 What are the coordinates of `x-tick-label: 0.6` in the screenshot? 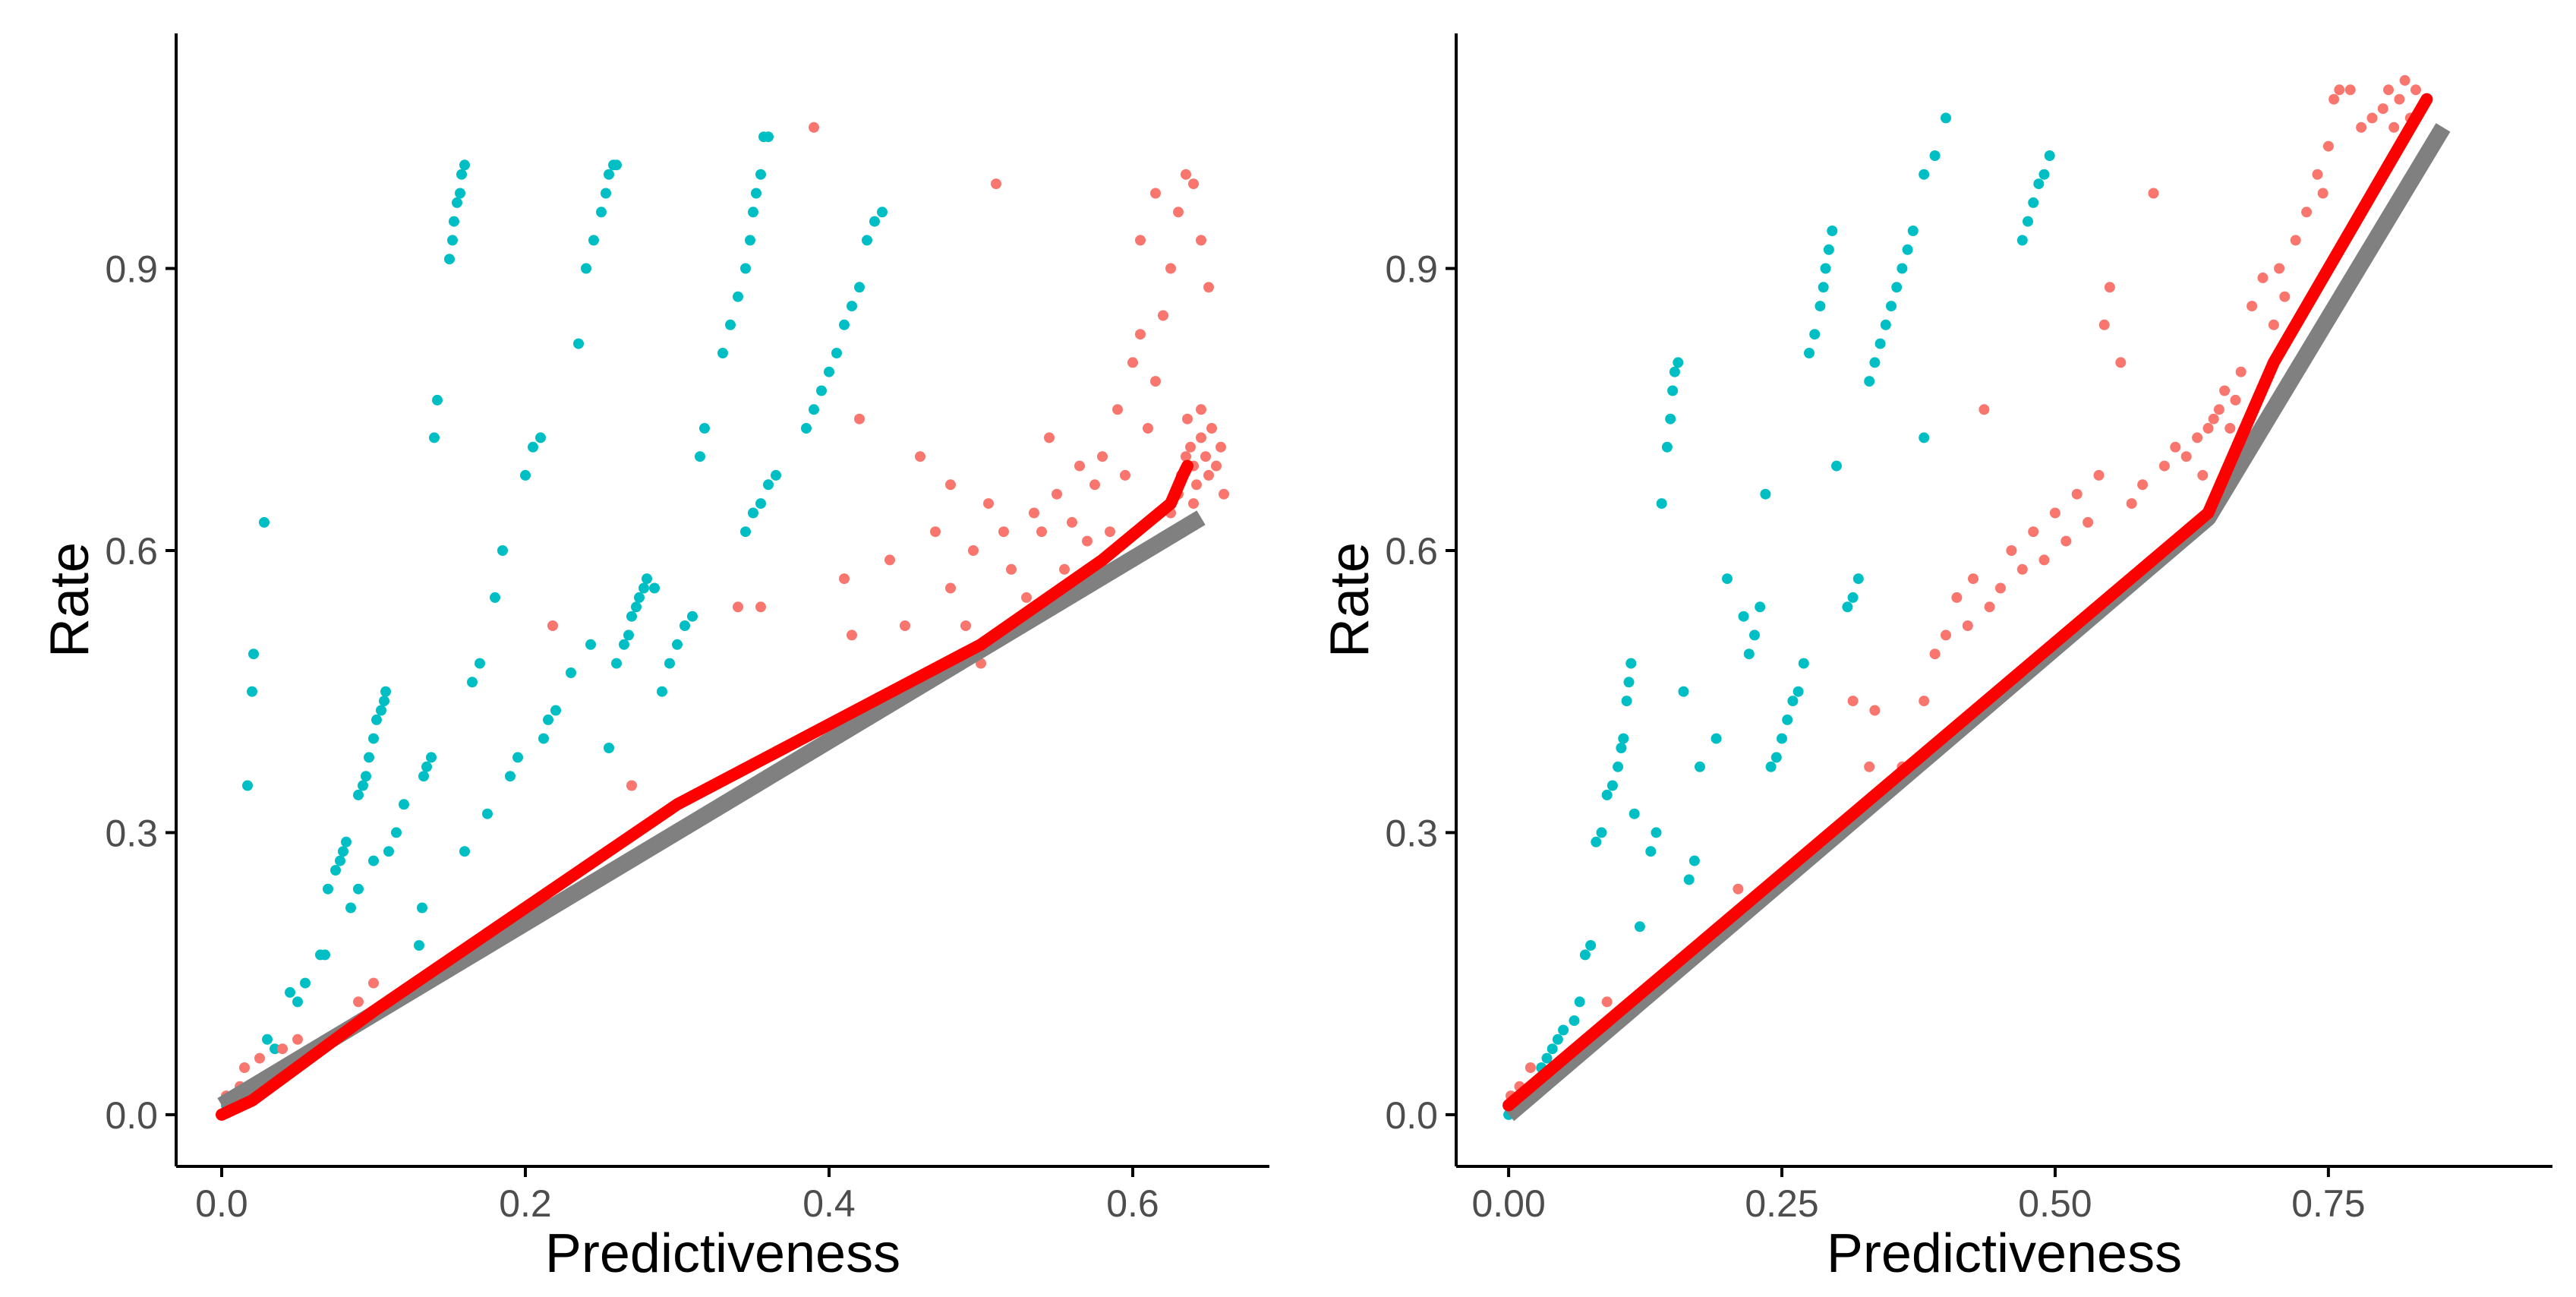 It's located at (1132, 1203).